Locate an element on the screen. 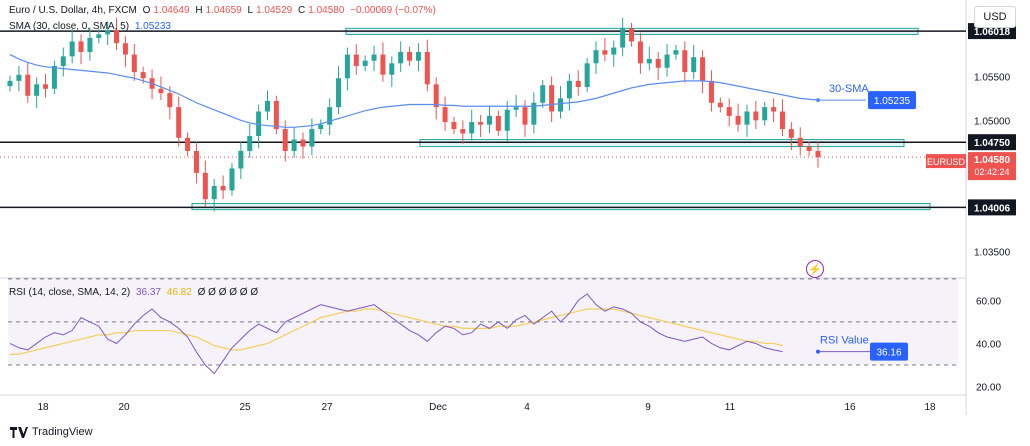 Image resolution: width=1030 pixels, height=446 pixels. close-label: C is located at coordinates (302, 10).